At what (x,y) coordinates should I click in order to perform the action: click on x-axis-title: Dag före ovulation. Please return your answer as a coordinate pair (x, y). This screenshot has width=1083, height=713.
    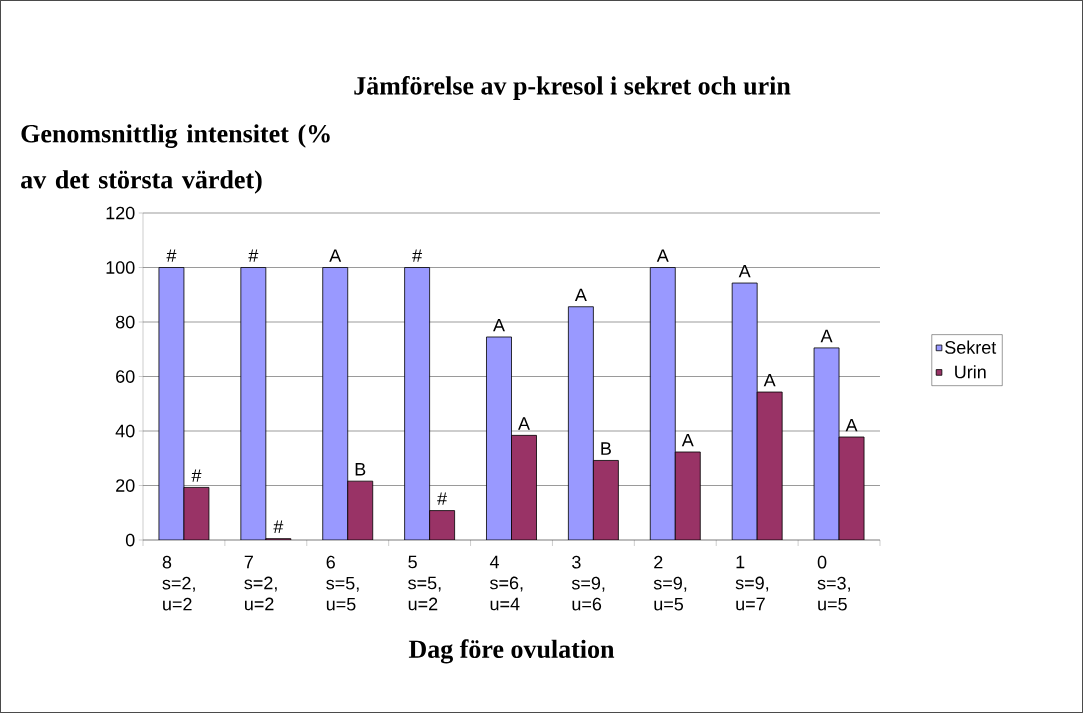
    Looking at the image, I should click on (511, 651).